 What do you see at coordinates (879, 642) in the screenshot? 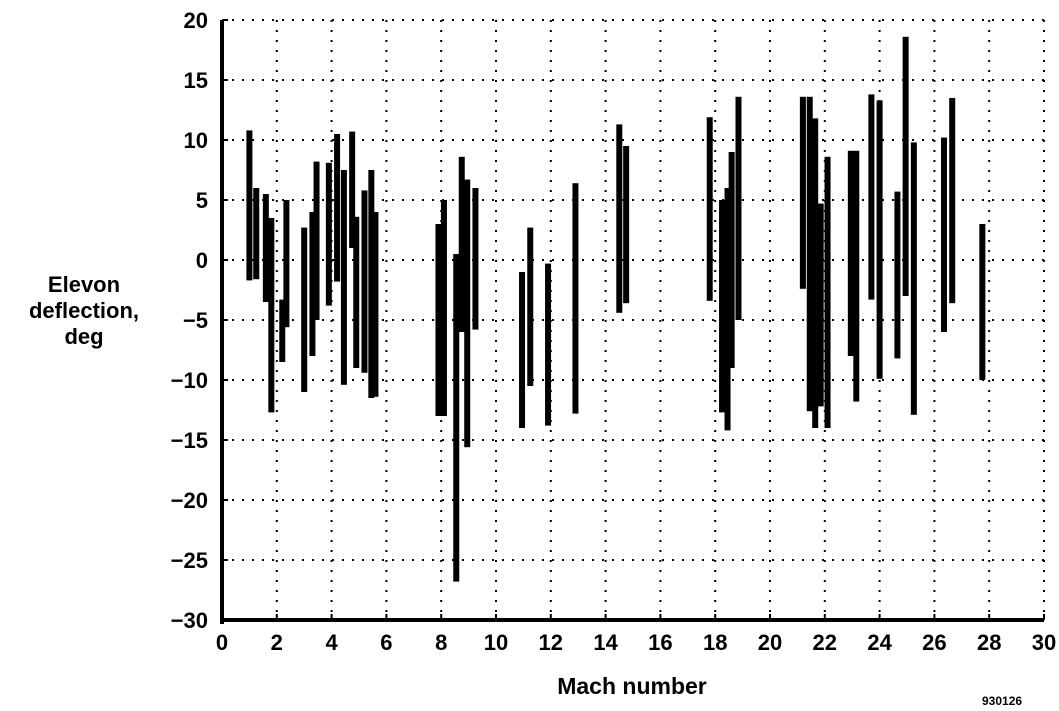
I see `x-tick-label: 24` at bounding box center [879, 642].